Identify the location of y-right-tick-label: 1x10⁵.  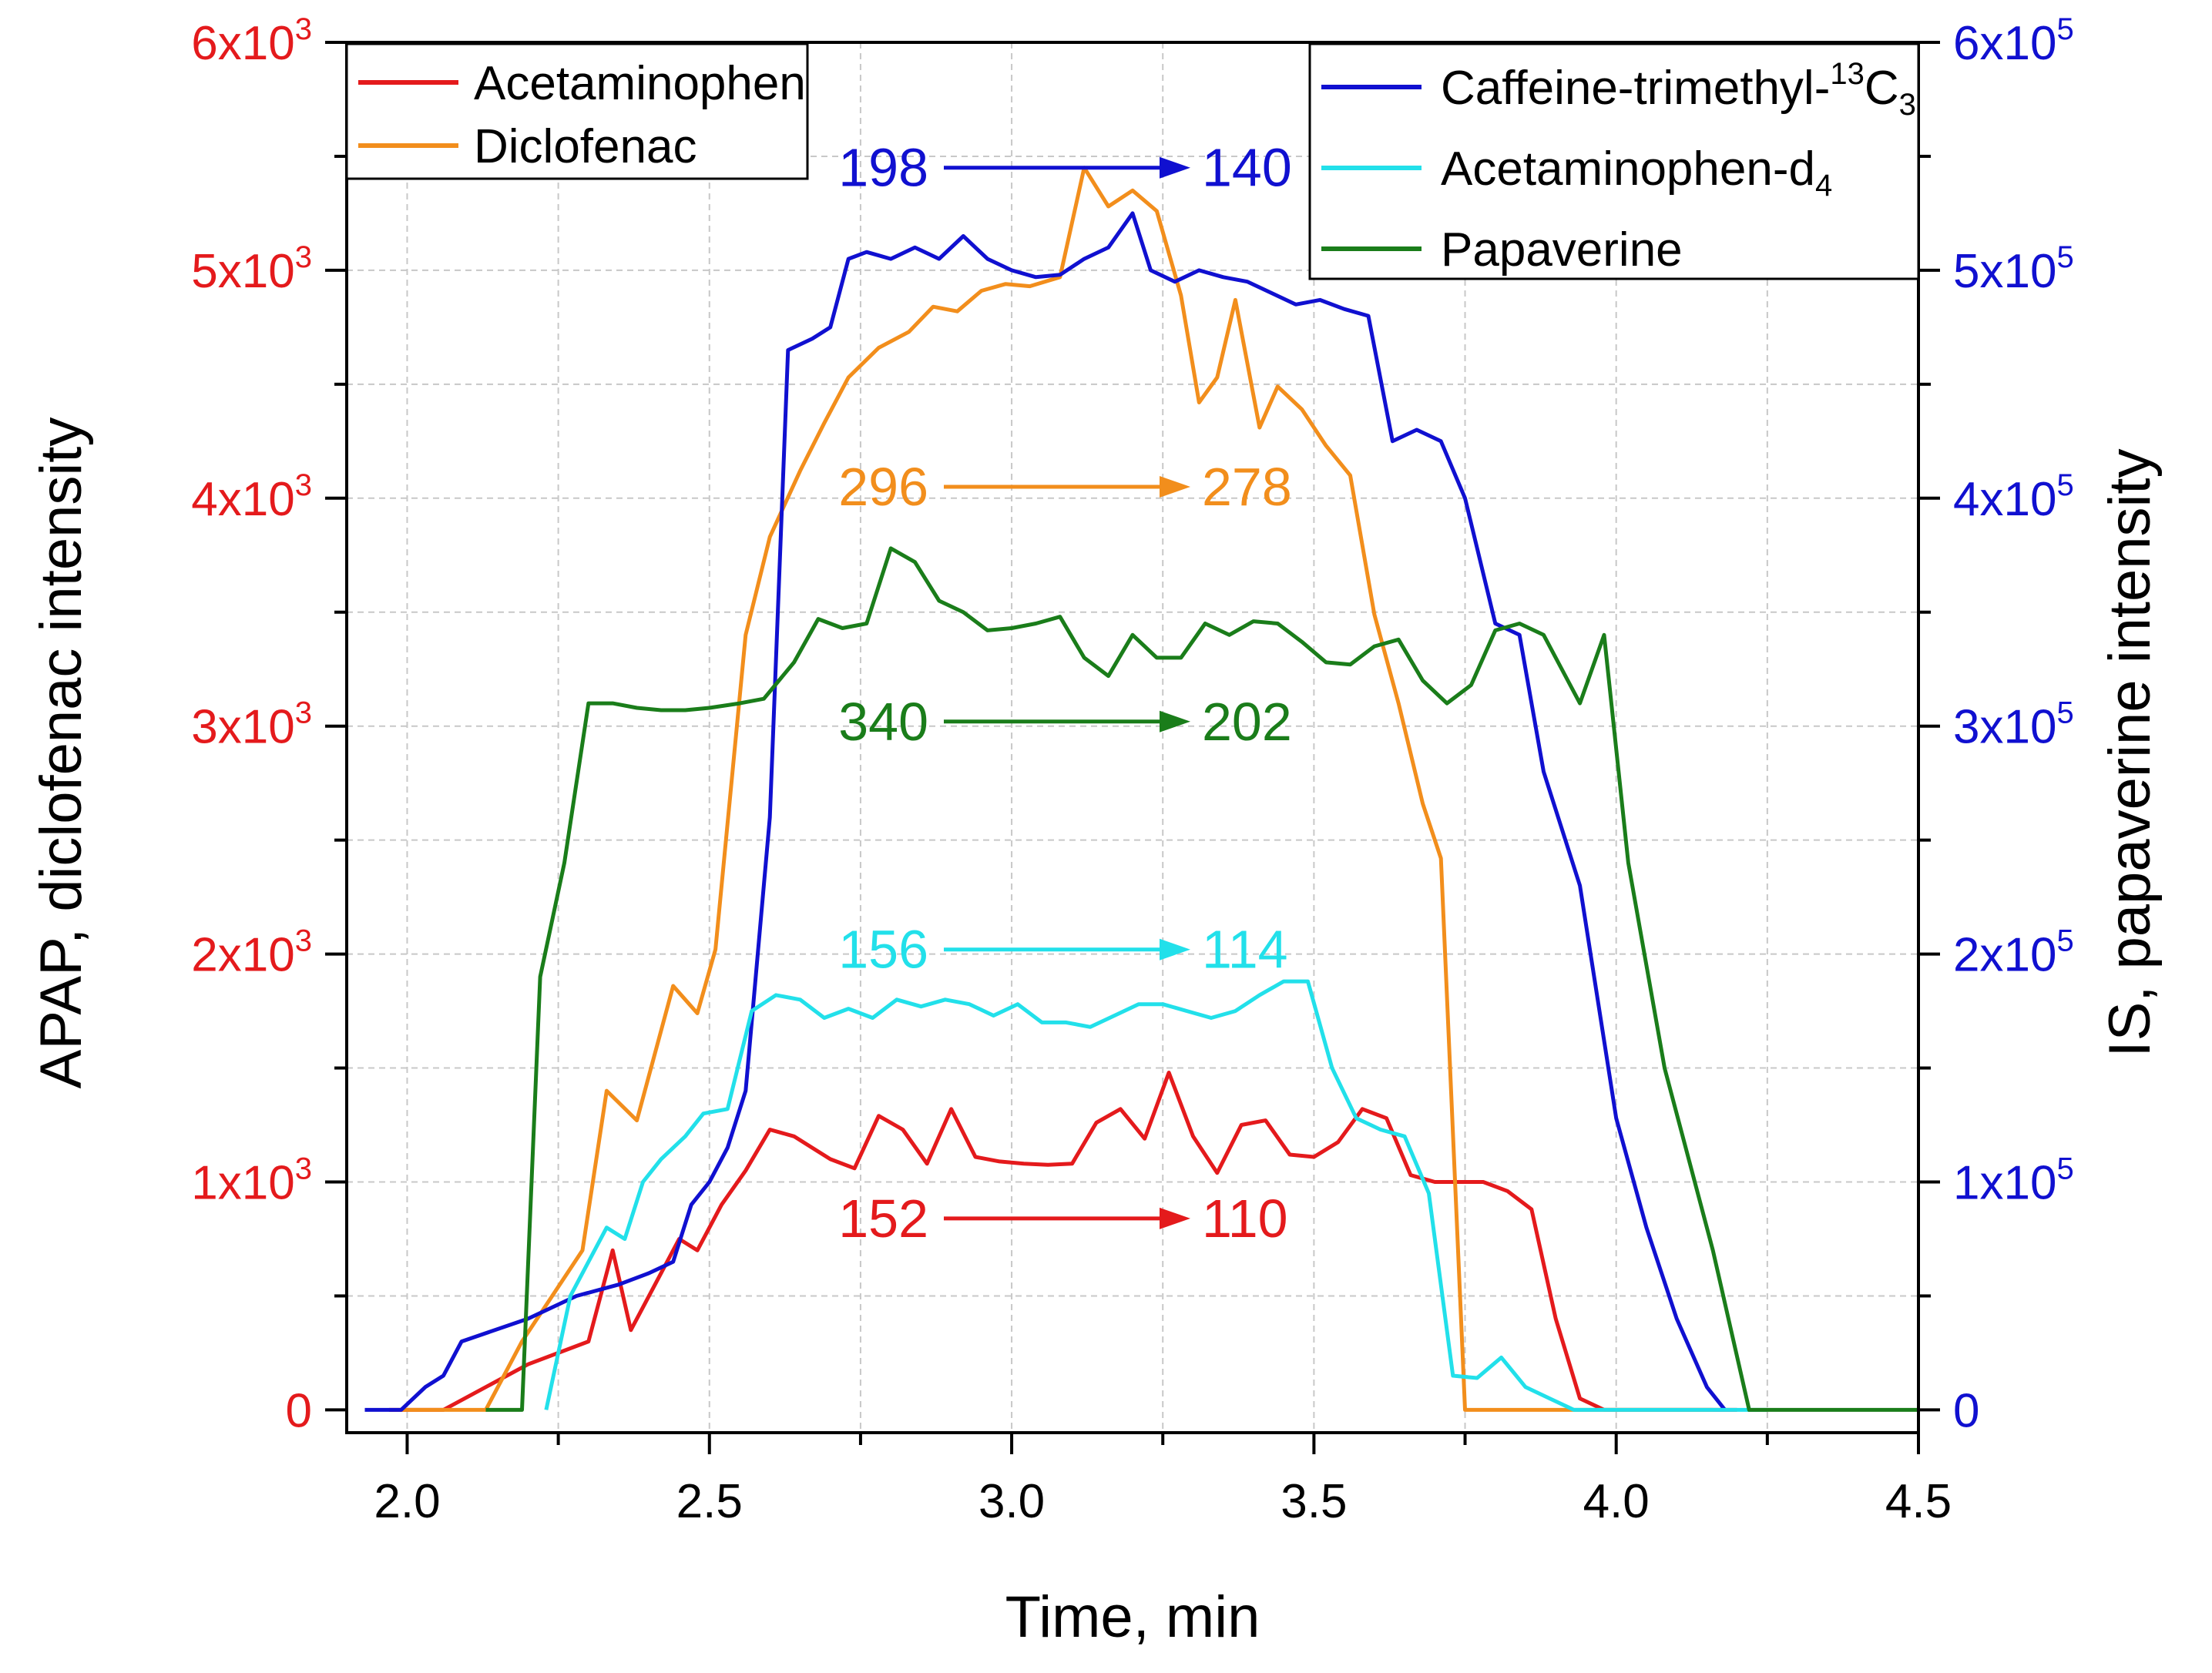
(2013, 1181).